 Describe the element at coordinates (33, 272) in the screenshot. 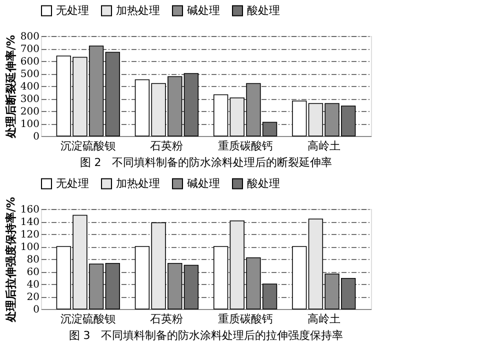

I see `y-tick-label: 60` at that location.